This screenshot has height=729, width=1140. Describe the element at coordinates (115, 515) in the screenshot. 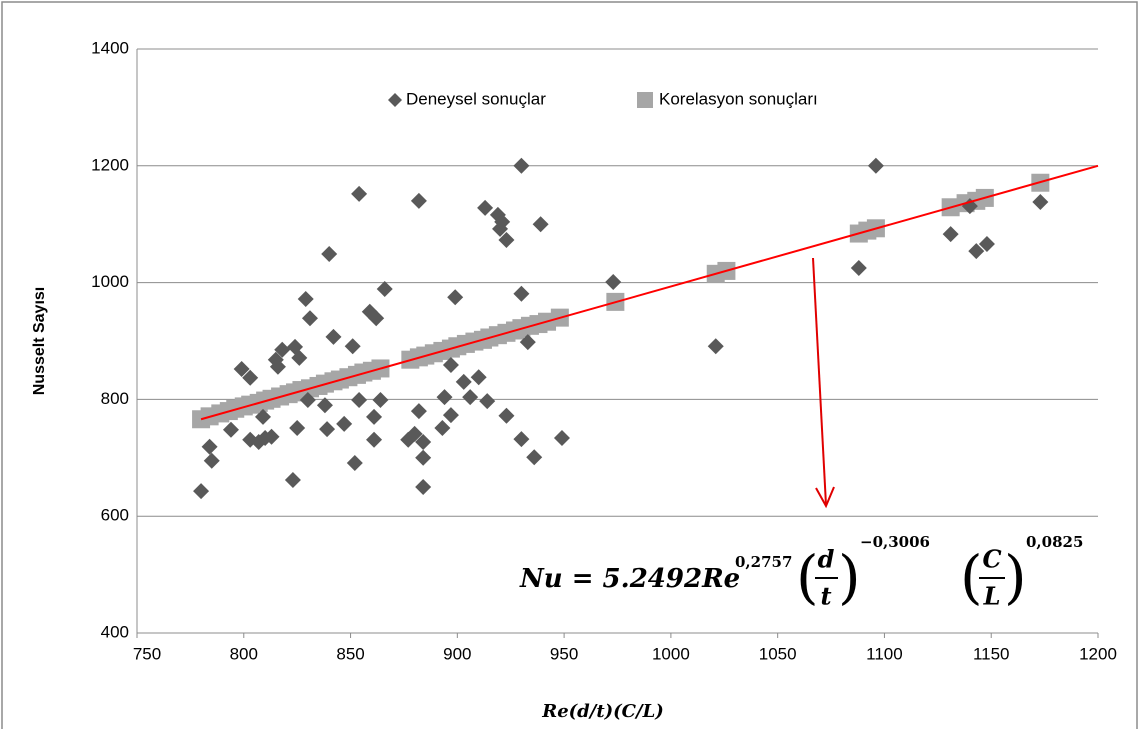

I see `y-tick-label: 600` at that location.